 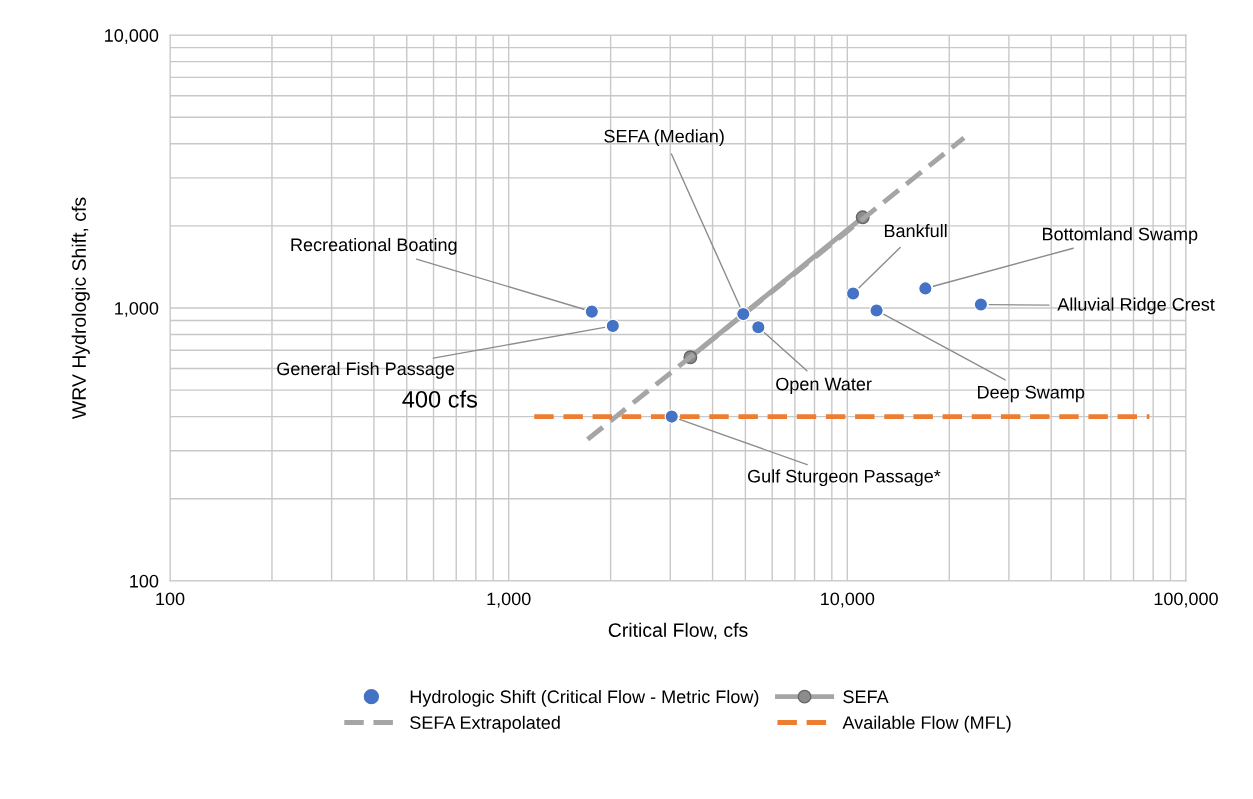 I want to click on x-tick-label: 1,000, so click(x=509, y=600).